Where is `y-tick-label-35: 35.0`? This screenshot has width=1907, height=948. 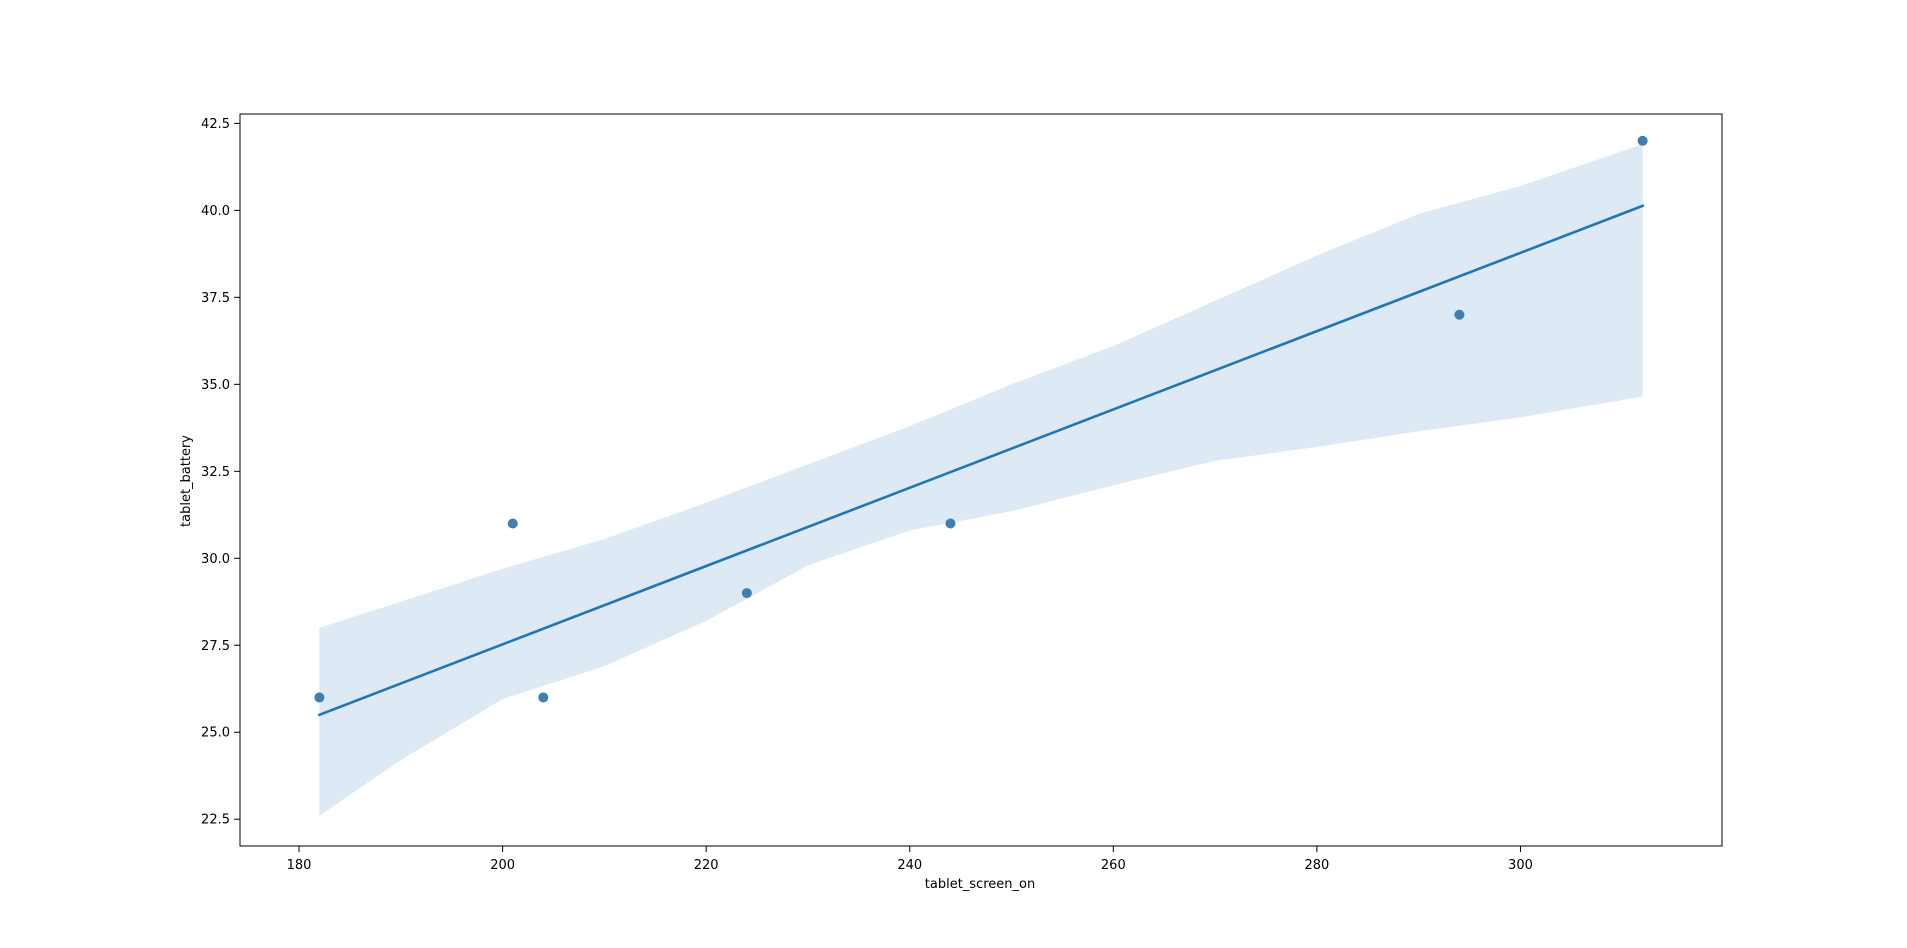 y-tick-label-35: 35.0 is located at coordinates (215, 385).